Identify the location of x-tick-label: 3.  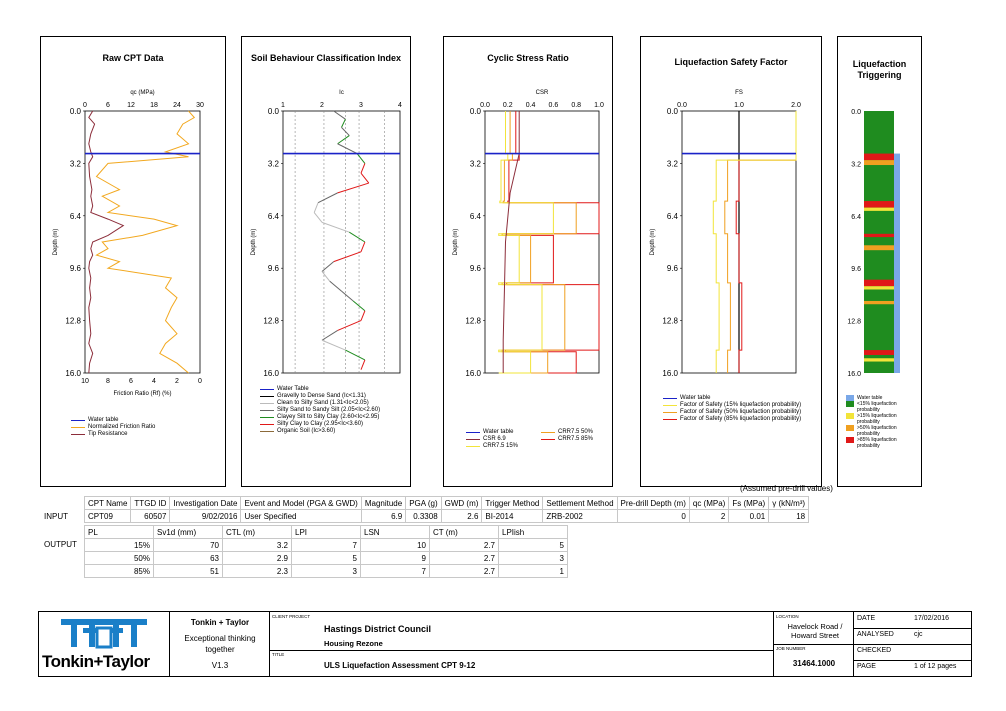
(361, 105).